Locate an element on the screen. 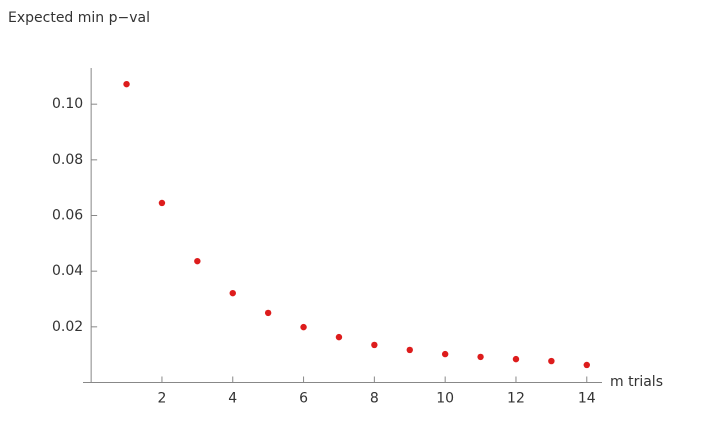 Image resolution: width=712 pixels, height=434 pixels. x-tick-label: 6 is located at coordinates (303, 399).